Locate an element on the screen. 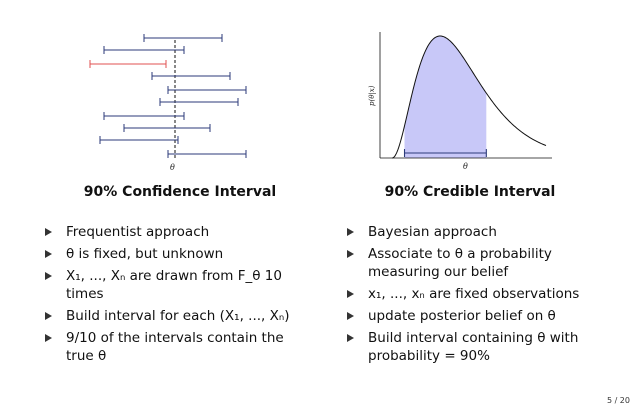 Image resolution: width=638 pixels, height=411 pixels. credible-interval-title: 90% Credible Interval is located at coordinates (470, 192).